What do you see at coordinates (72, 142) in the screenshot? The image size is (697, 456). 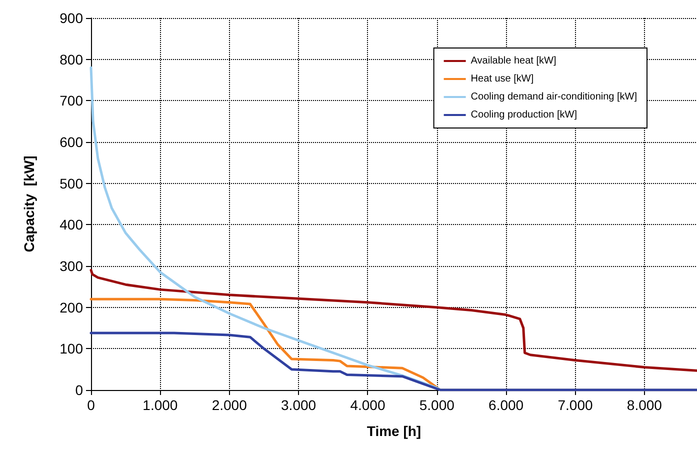 I see `y-tick-label: 600` at bounding box center [72, 142].